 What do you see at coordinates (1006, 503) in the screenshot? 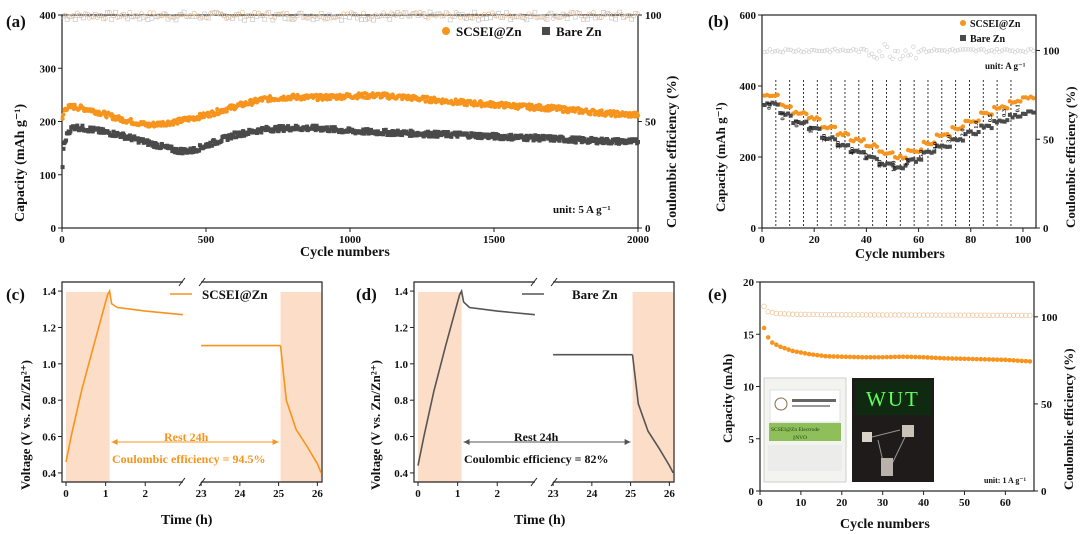
I see `e-xtick-label: 60` at bounding box center [1006, 503].